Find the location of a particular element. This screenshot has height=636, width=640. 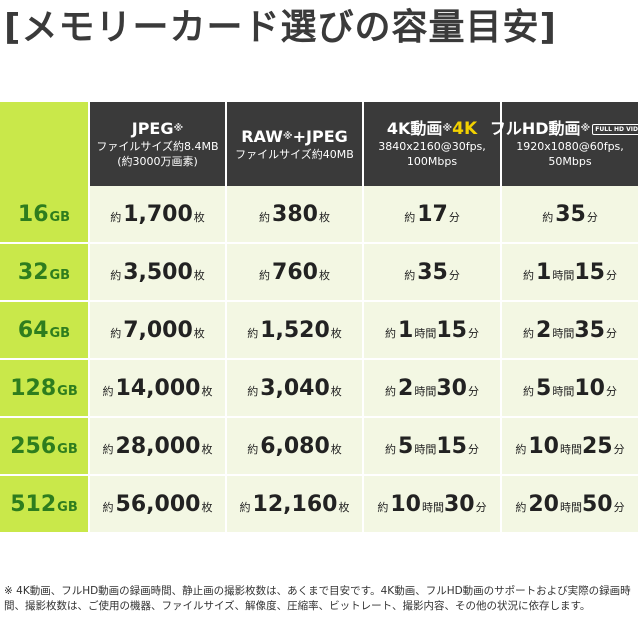

fhd-time-cell: 約 5時間10分 is located at coordinates (571, 389).